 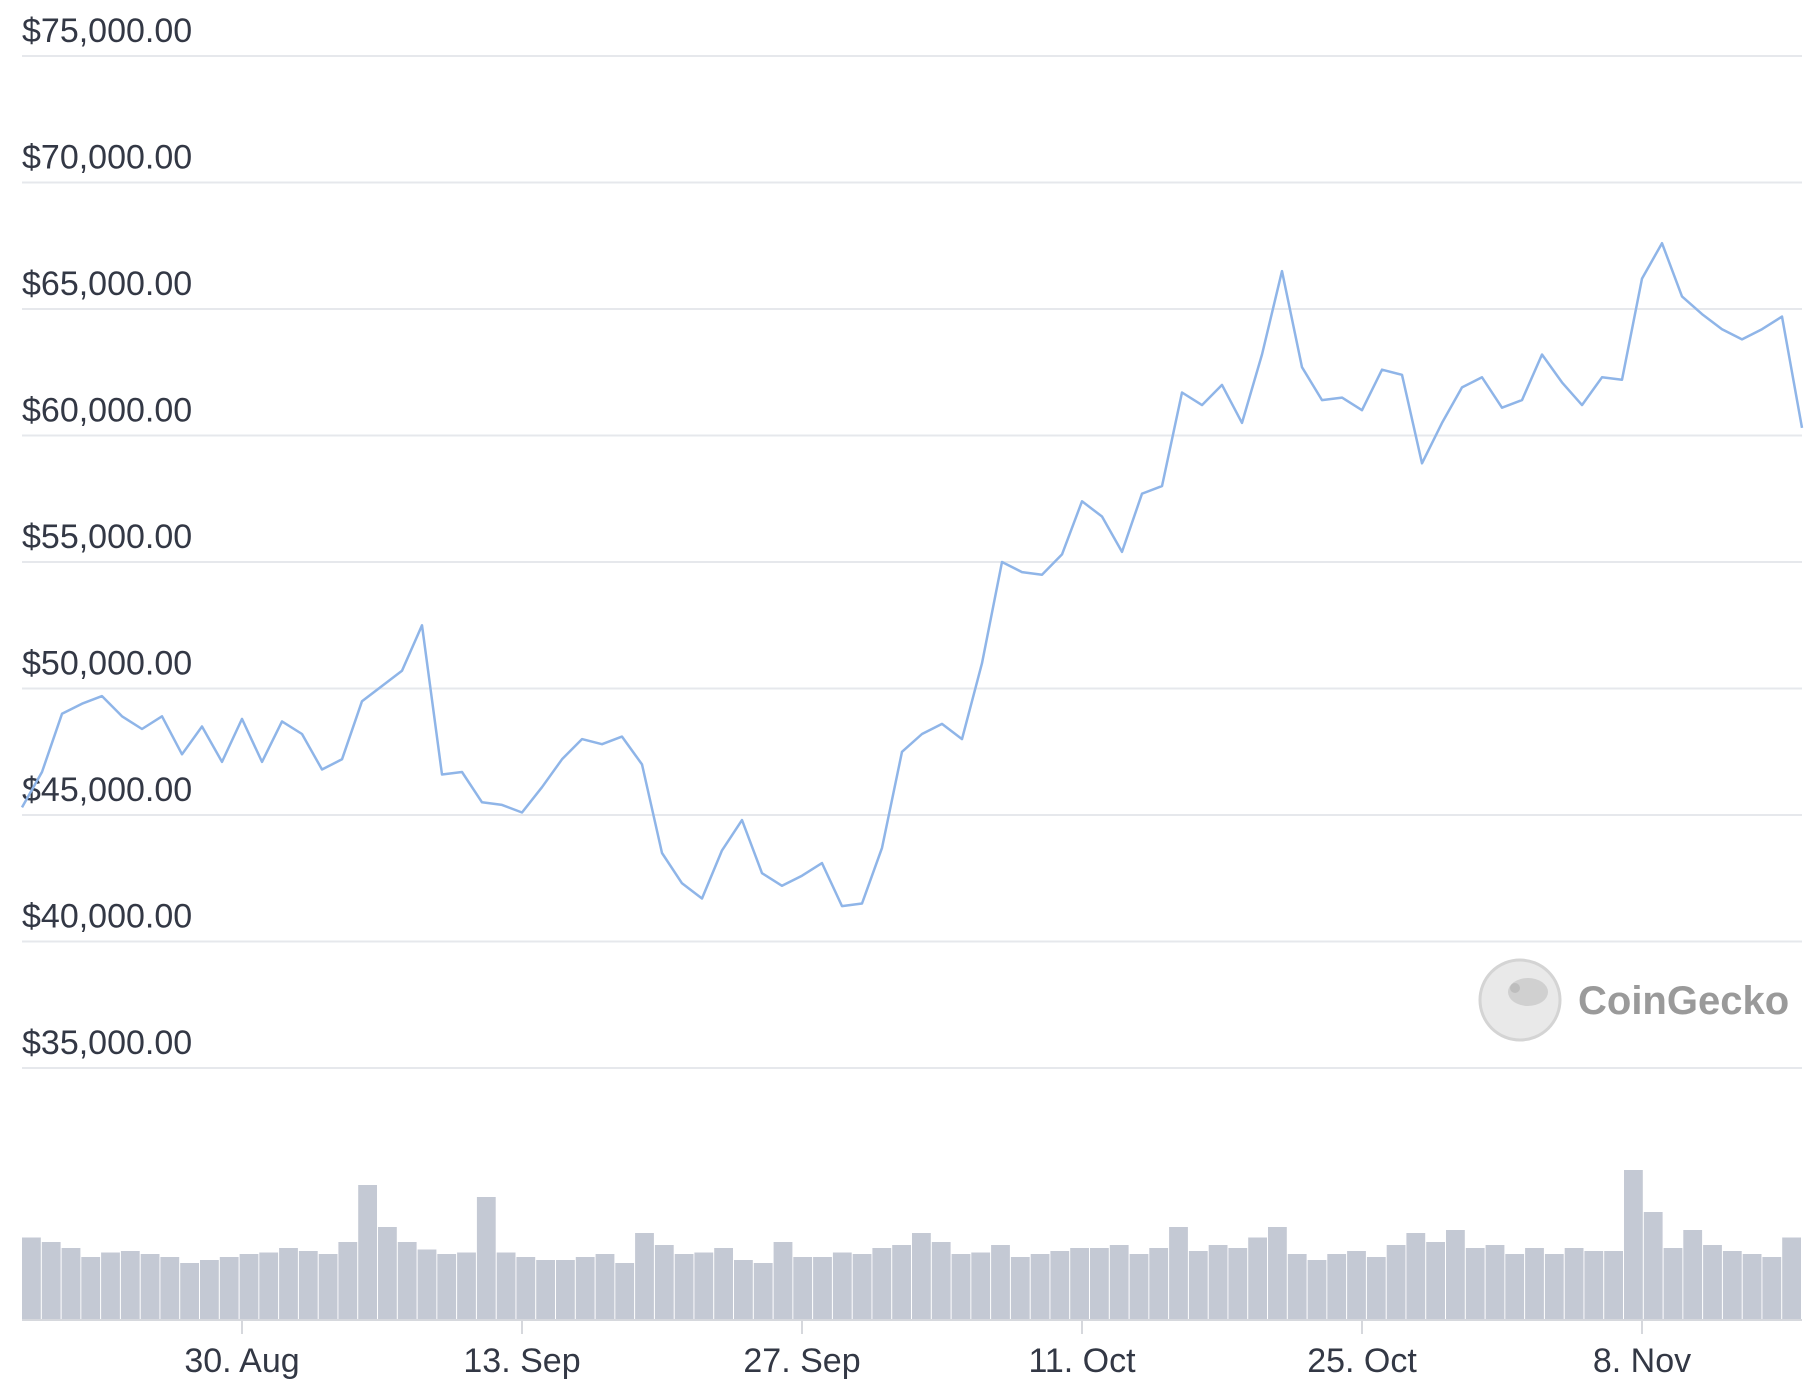 What do you see at coordinates (107, 790) in the screenshot?
I see `y-tick-label: $45,000.00` at bounding box center [107, 790].